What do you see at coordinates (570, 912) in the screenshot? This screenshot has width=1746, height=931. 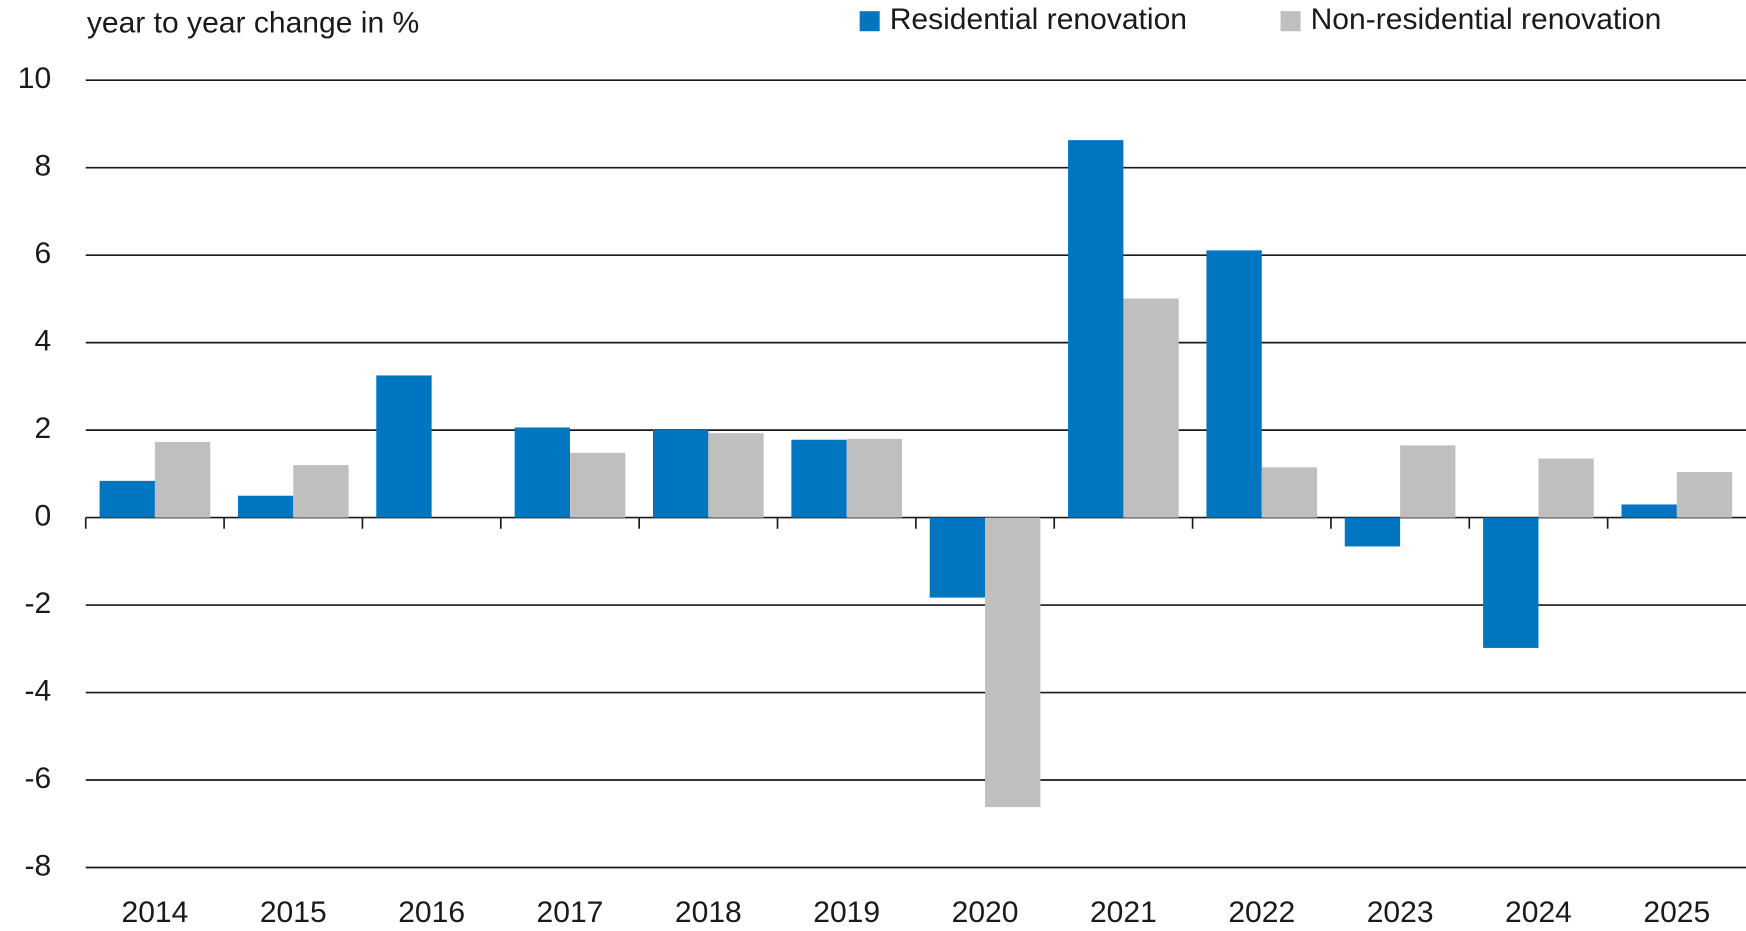 I see `x-tick-label: 2017` at bounding box center [570, 912].